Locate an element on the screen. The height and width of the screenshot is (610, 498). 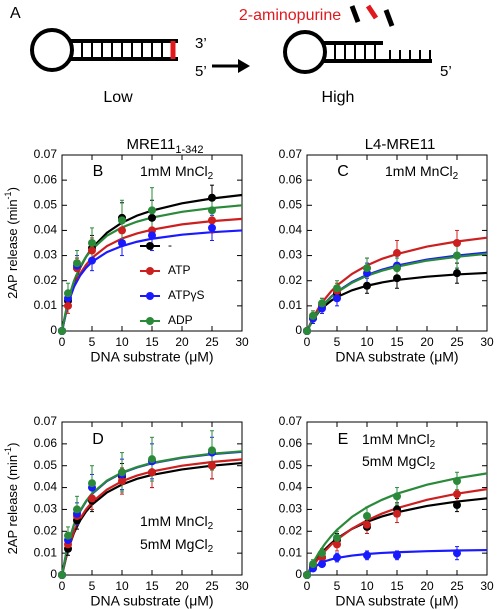
legend-marker is located at coordinates (150, 321).